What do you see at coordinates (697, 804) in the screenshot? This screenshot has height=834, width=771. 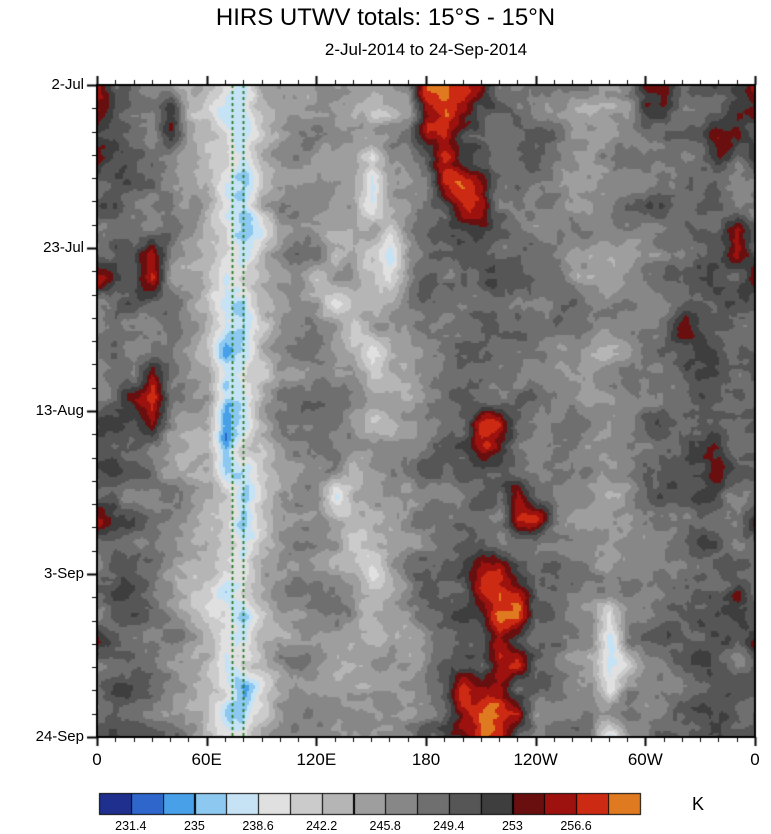 I see `colorbar-unit-label: K` at bounding box center [697, 804].